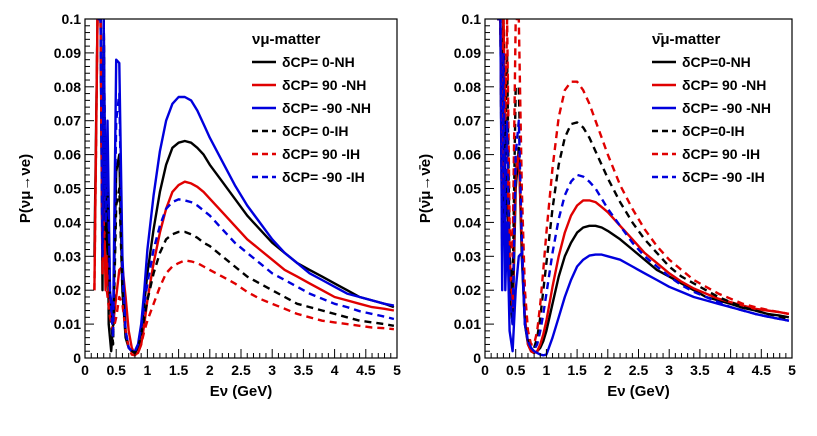 The image size is (817, 436). I want to click on legend-entry: δCP= 0-NH, so click(318, 62).